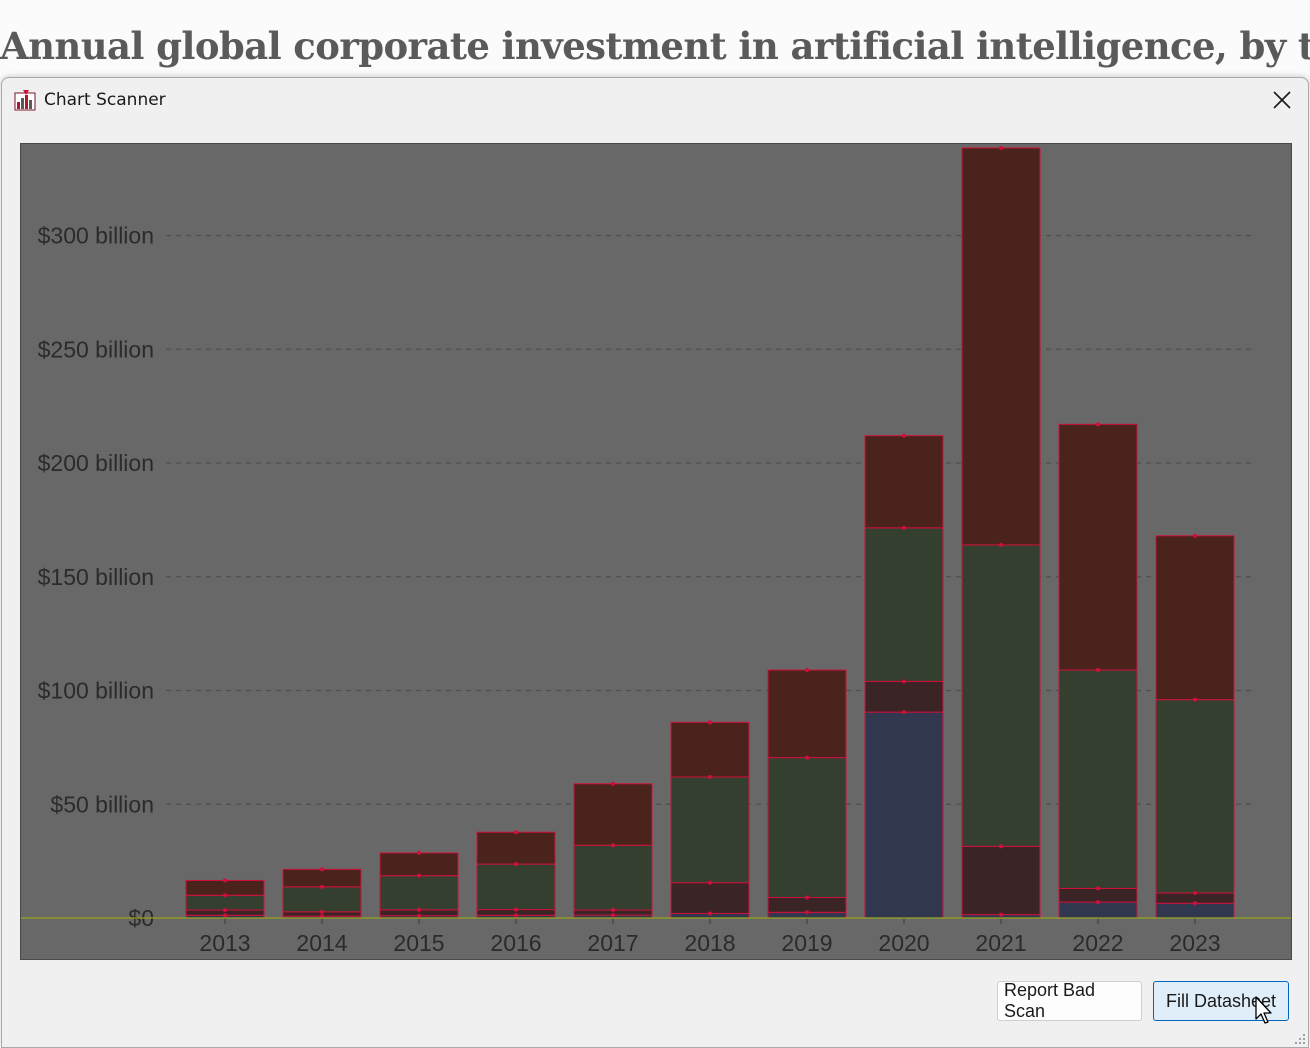  I want to click on close-icon, so click(1282, 100).